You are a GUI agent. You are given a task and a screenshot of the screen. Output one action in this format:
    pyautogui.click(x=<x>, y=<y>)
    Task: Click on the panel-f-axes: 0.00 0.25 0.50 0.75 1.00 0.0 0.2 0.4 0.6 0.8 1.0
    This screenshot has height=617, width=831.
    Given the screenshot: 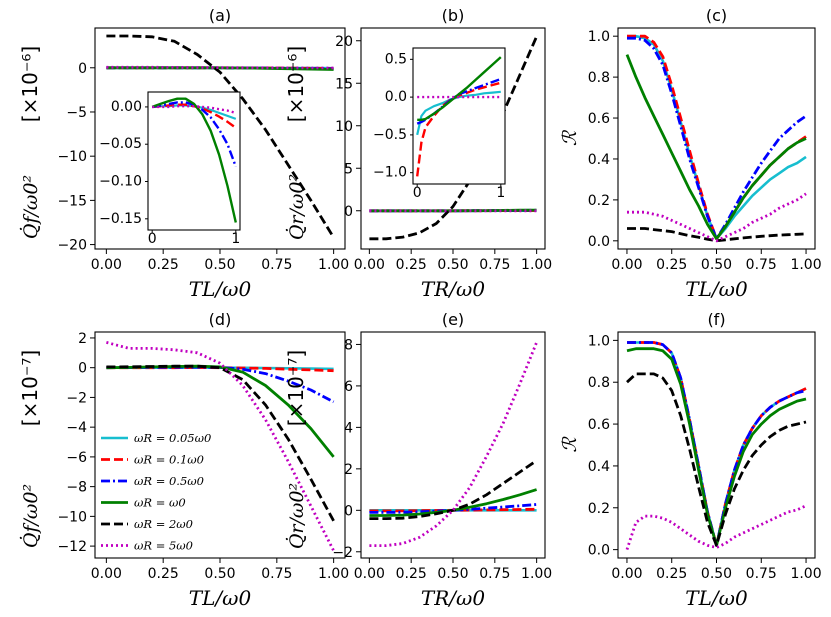 What is the action you would take?
    pyautogui.click(x=705, y=457)
    